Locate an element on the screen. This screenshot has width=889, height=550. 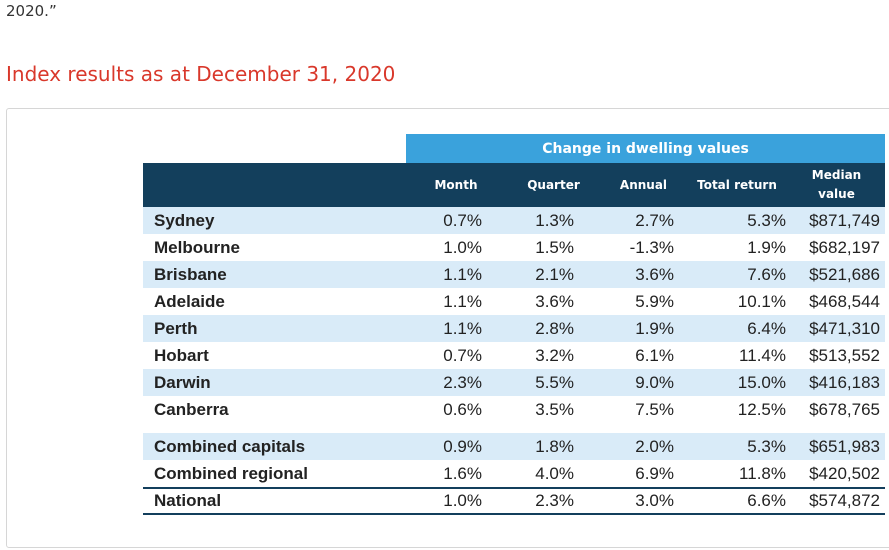
cell-quarter: 2.3% is located at coordinates (554, 500).